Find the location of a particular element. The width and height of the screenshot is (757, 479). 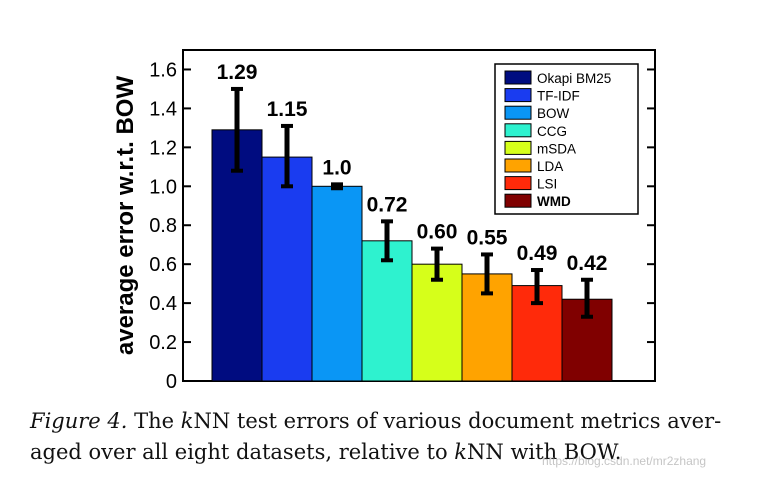

legend-entry: LSI is located at coordinates (547, 184).